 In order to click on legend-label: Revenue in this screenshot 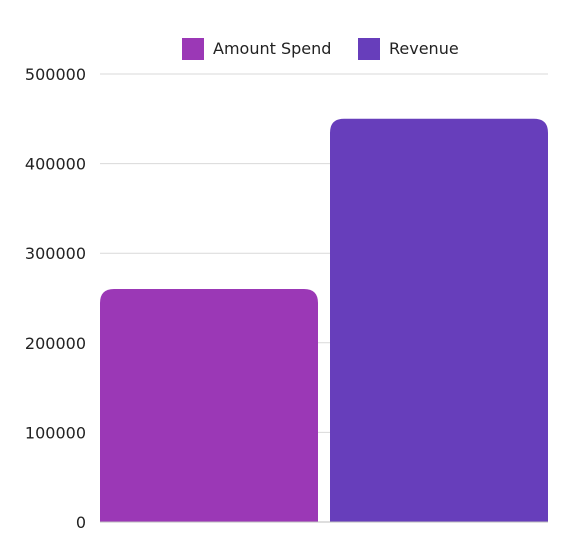, I will do `click(424, 48)`.